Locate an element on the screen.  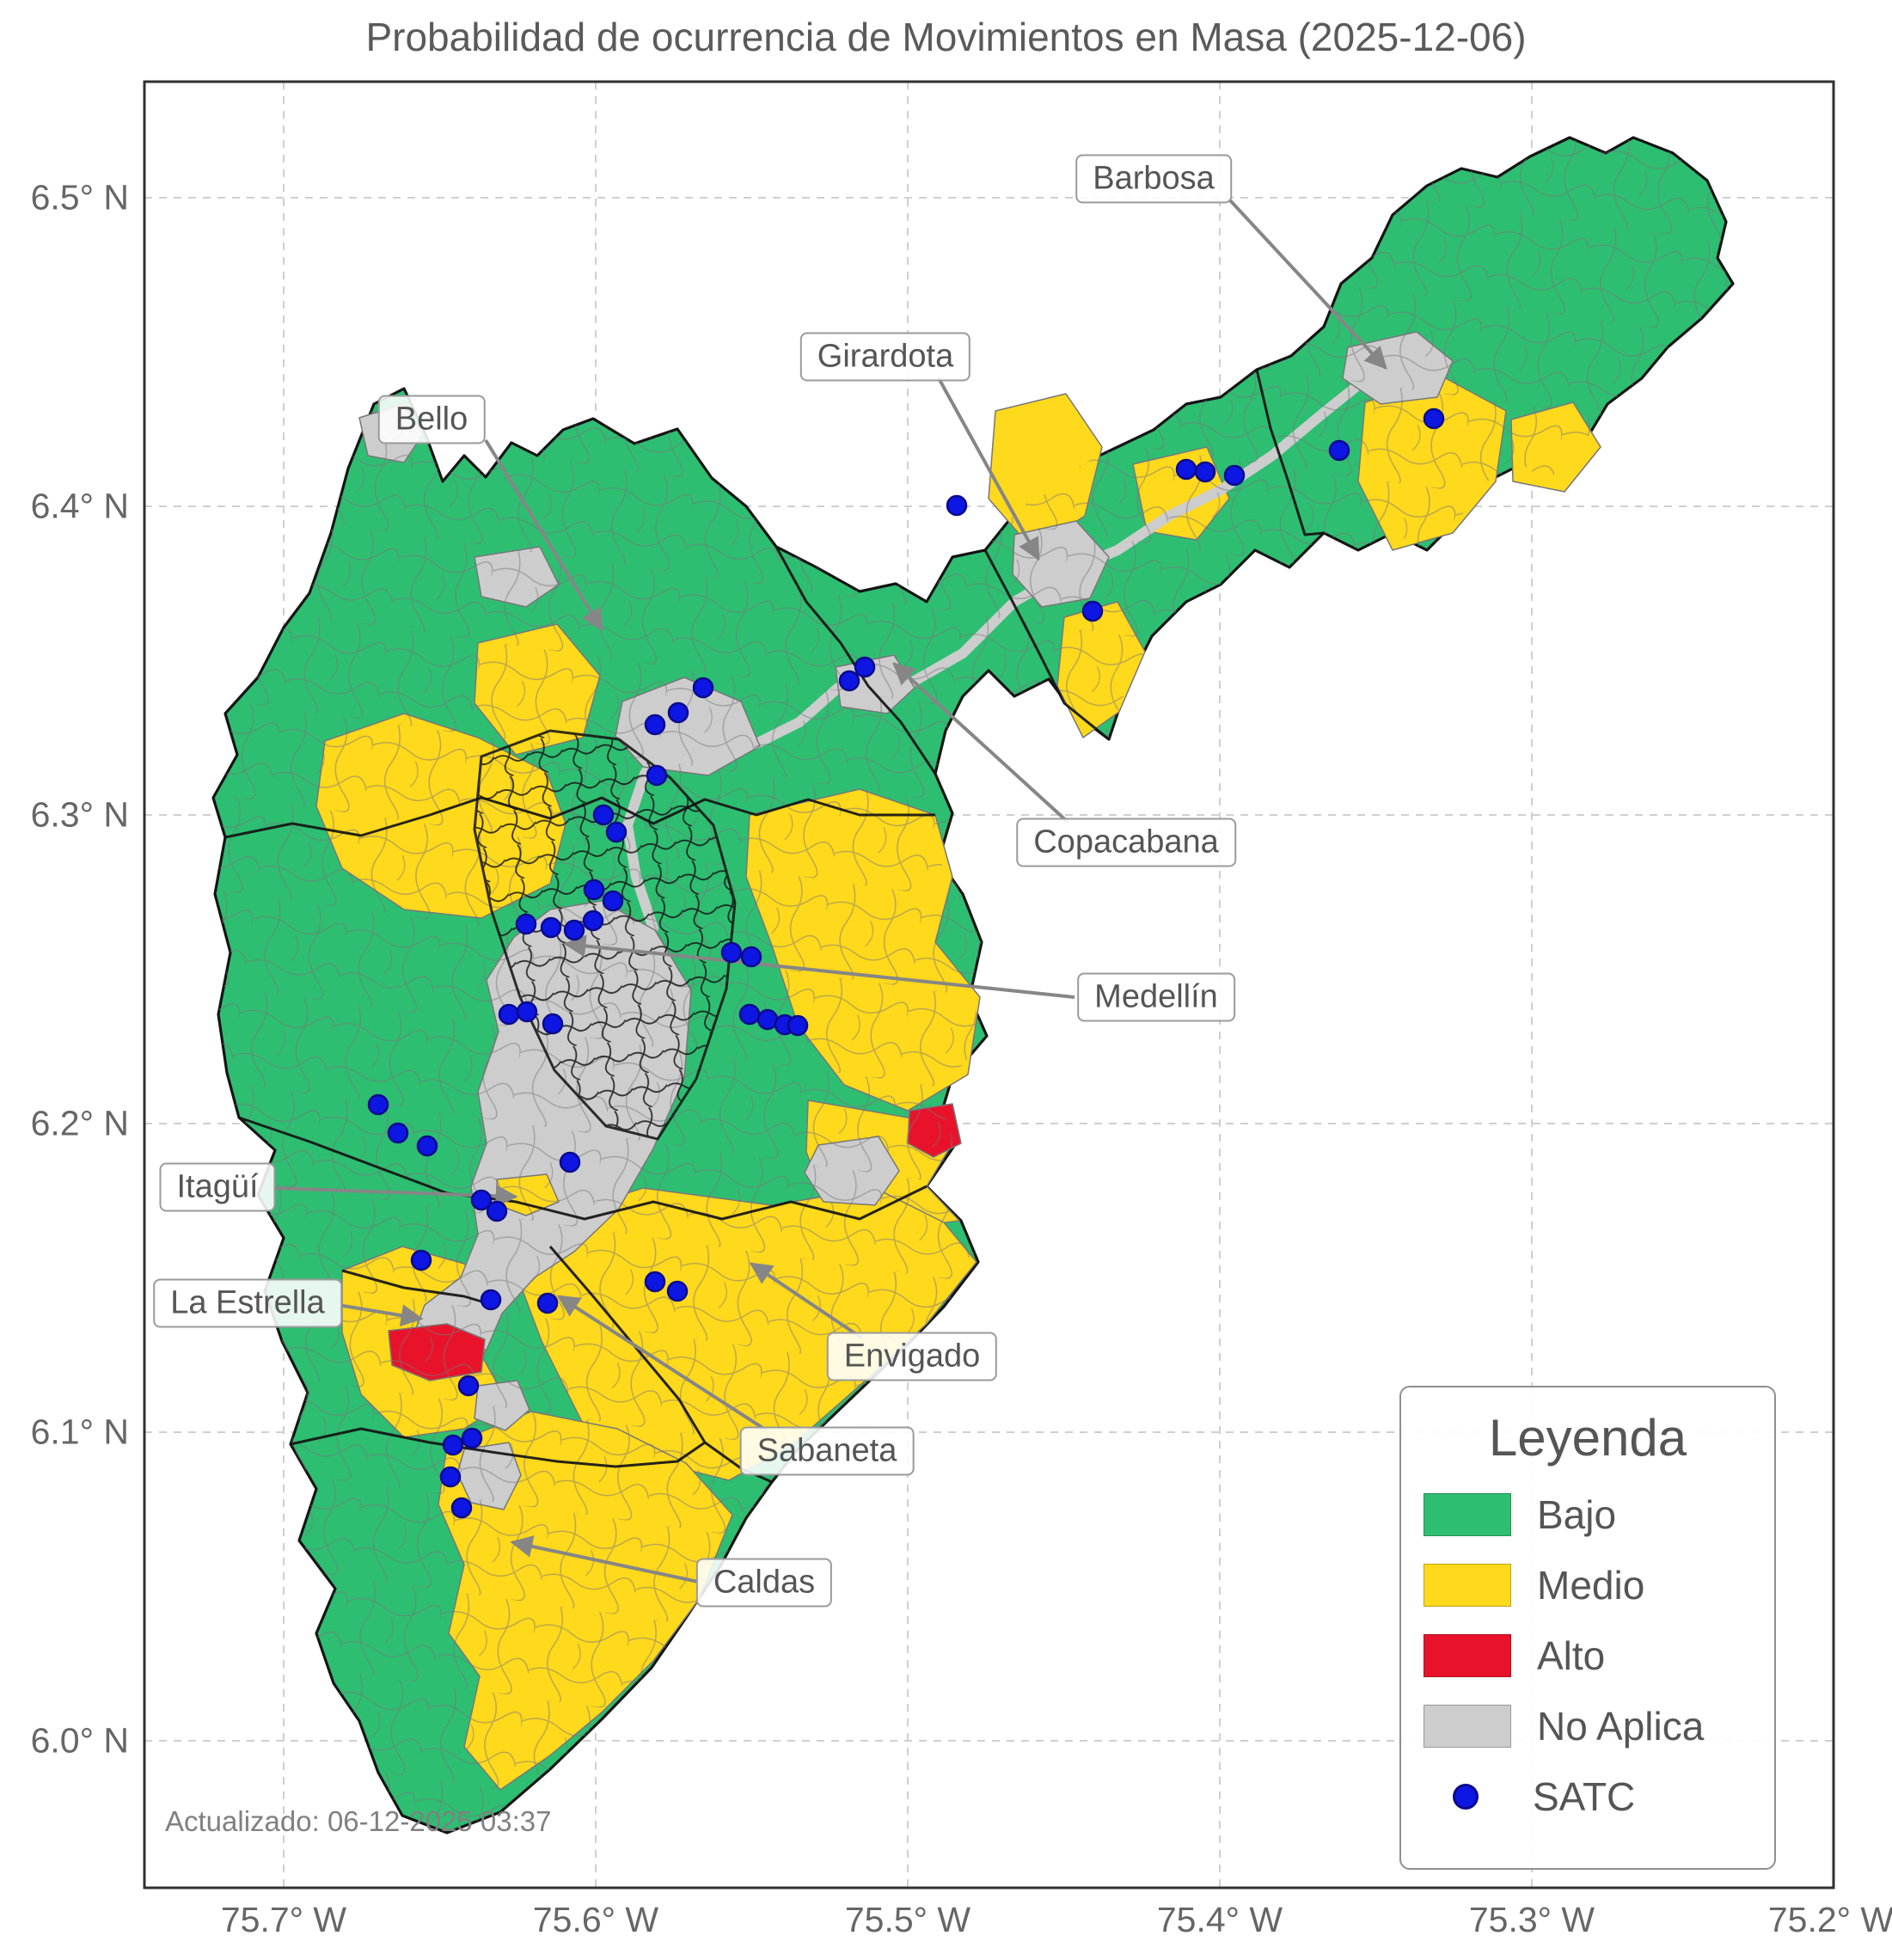
bajo-swatch-icon is located at coordinates (1467, 1514).